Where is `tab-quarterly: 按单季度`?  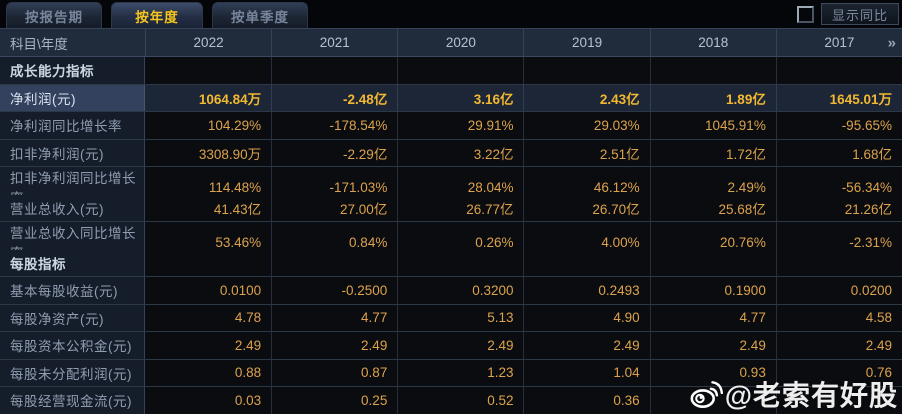
tab-quarterly: 按单季度 is located at coordinates (260, 15).